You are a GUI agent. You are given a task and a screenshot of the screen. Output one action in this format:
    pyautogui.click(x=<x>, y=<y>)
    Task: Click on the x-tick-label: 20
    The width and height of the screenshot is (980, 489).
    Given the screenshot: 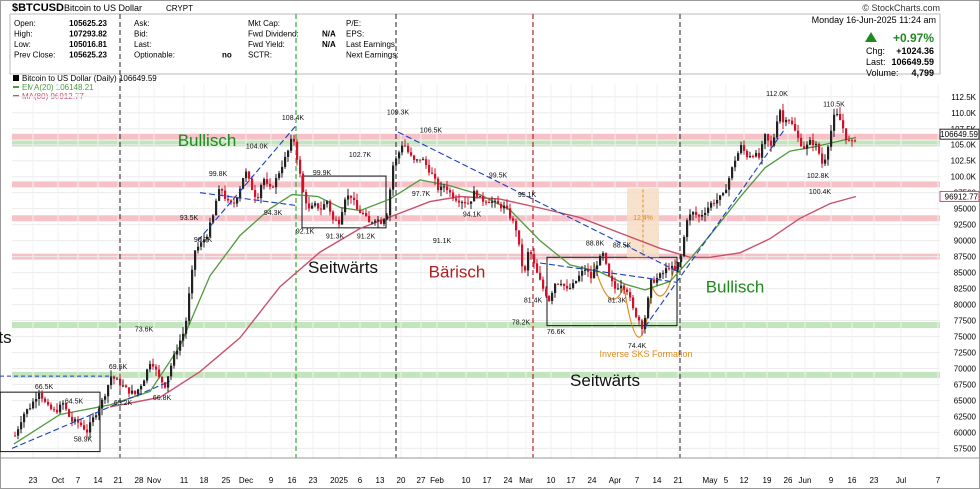 What is the action you would take?
    pyautogui.click(x=401, y=480)
    